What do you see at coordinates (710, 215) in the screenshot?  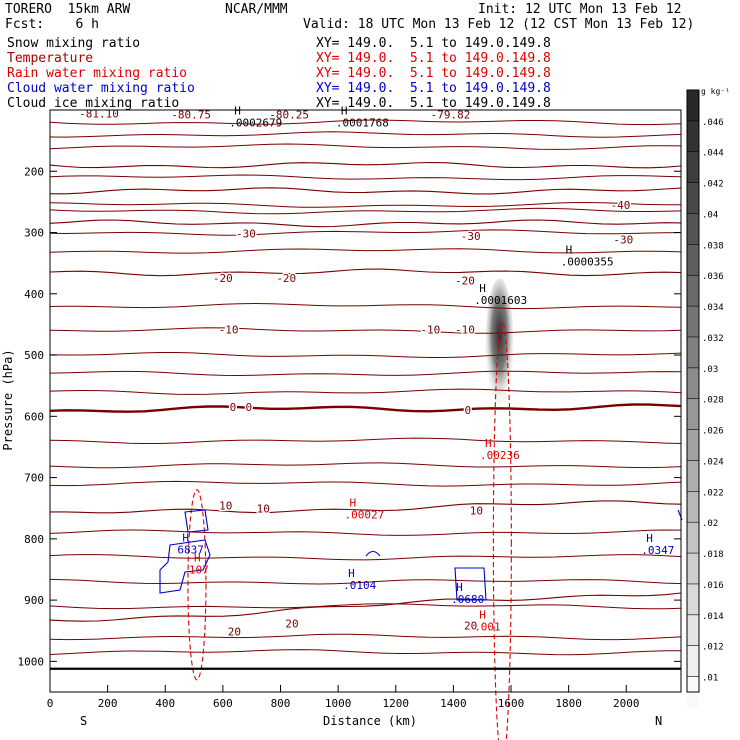 I see `colorbar-label: .04` at bounding box center [710, 215].